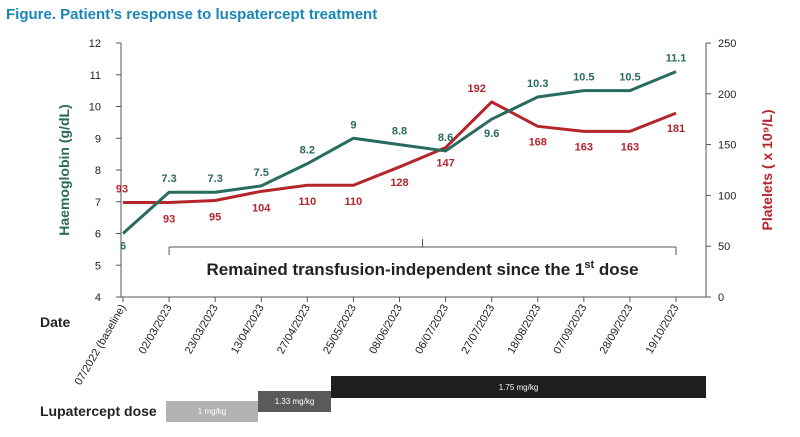 The width and height of the screenshot is (800, 437). What do you see at coordinates (98, 203) in the screenshot?
I see `y-left-tick-label: 7` at bounding box center [98, 203].